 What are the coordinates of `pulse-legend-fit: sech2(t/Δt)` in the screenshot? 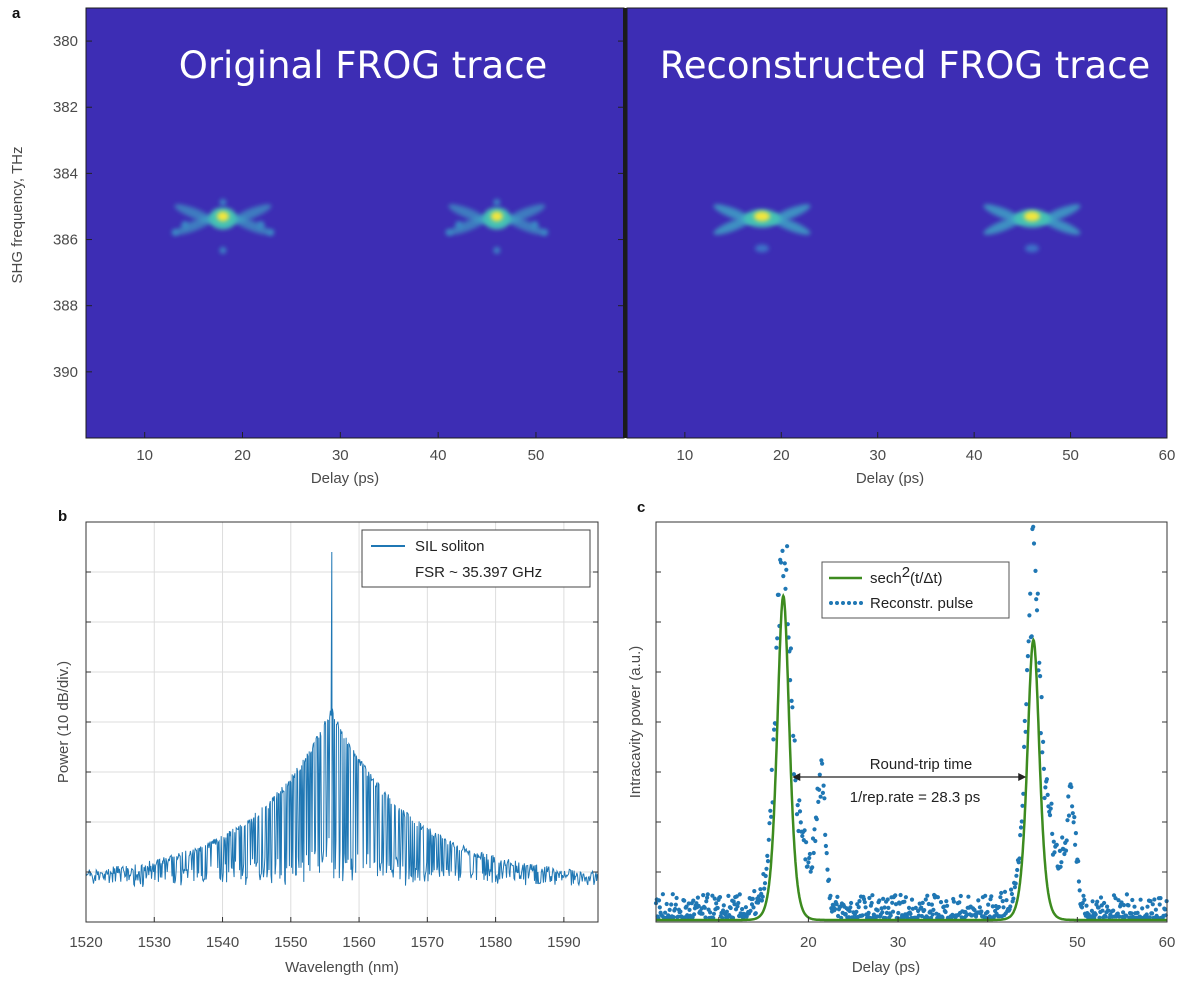 It's located at (906, 575).